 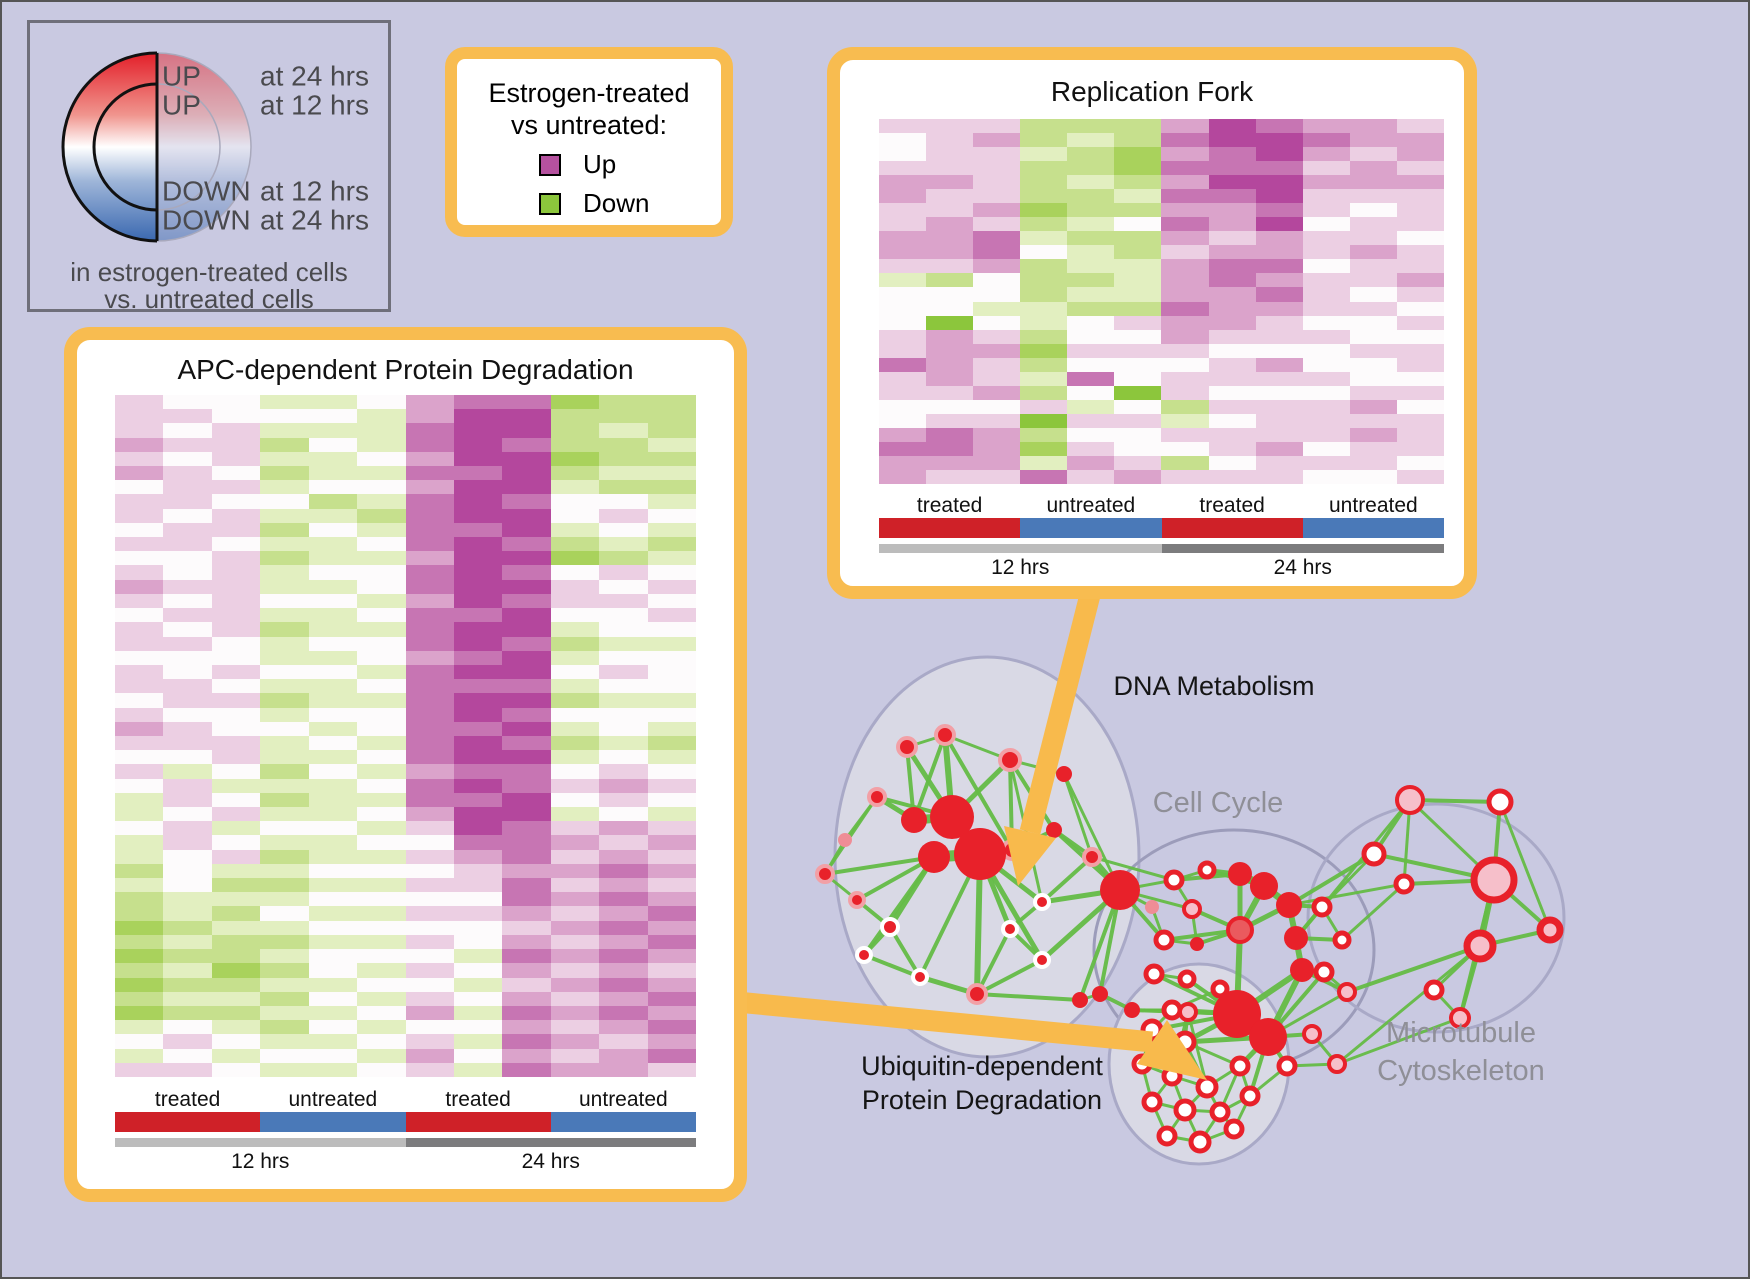 What do you see at coordinates (1302, 567) in the screenshot?
I see `time-label: 24 hrs` at bounding box center [1302, 567].